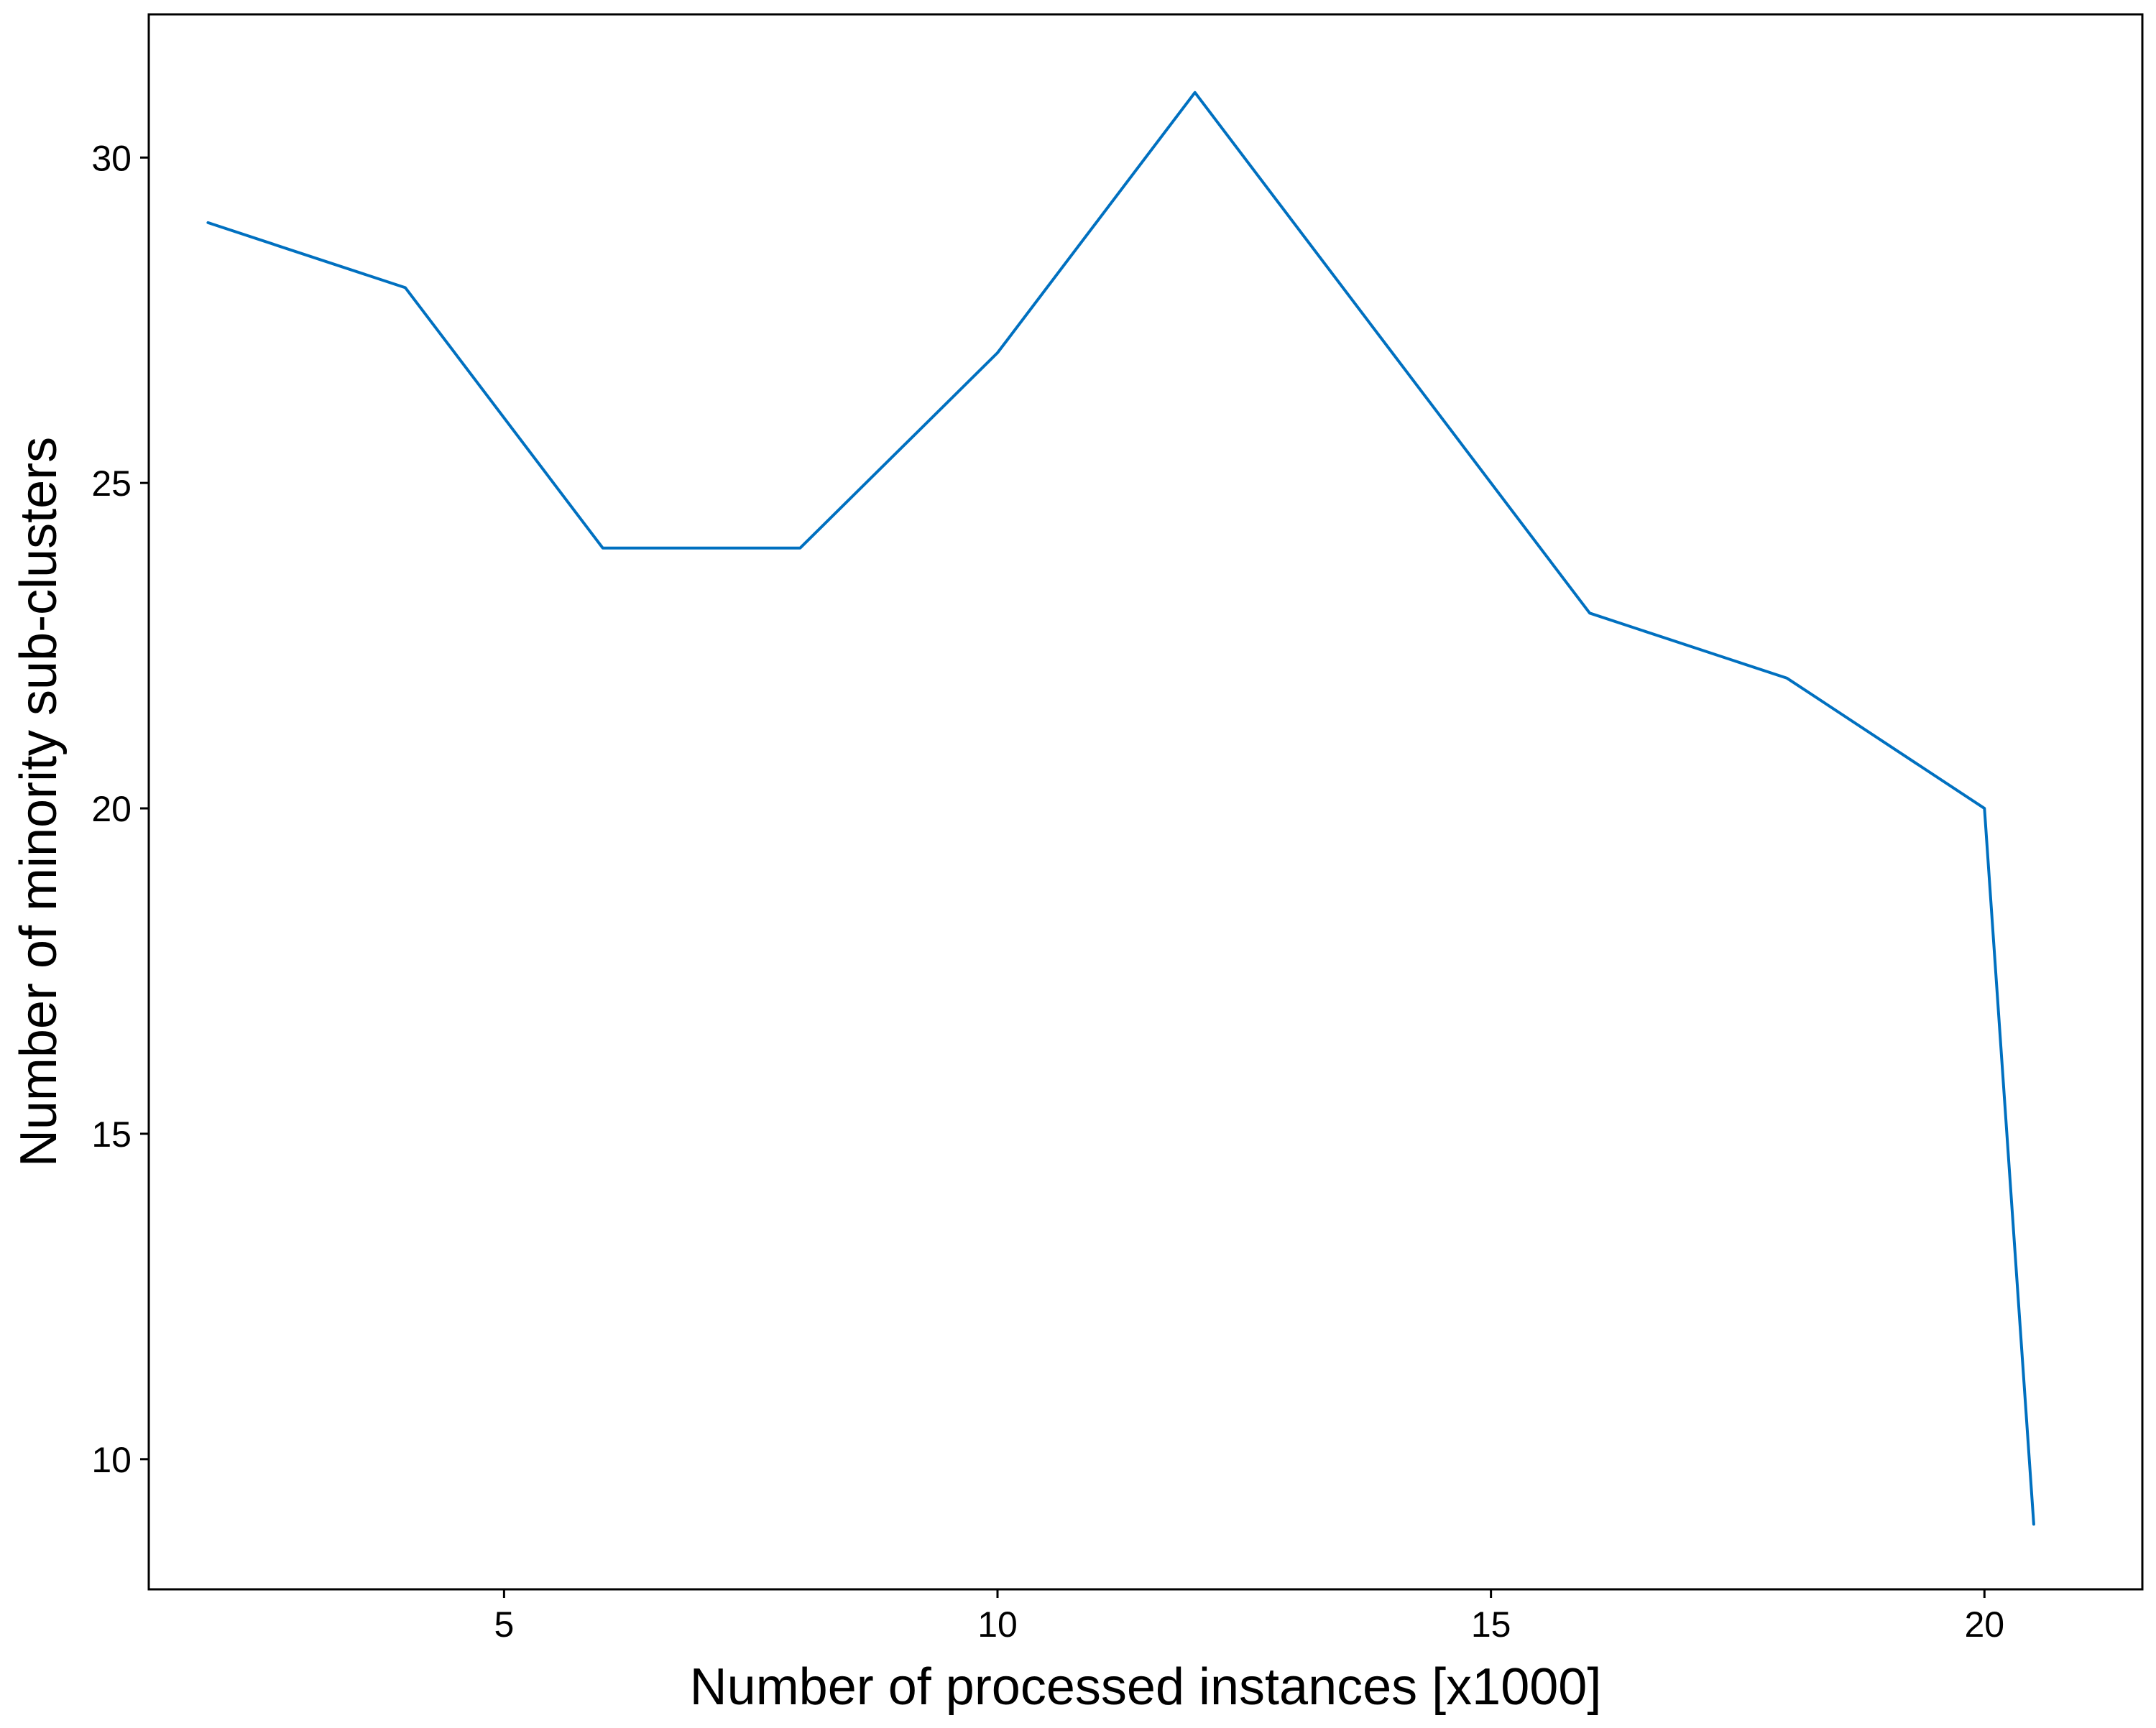 The width and height of the screenshot is (2156, 1728). I want to click on y-tick-label: 10, so click(111, 1460).